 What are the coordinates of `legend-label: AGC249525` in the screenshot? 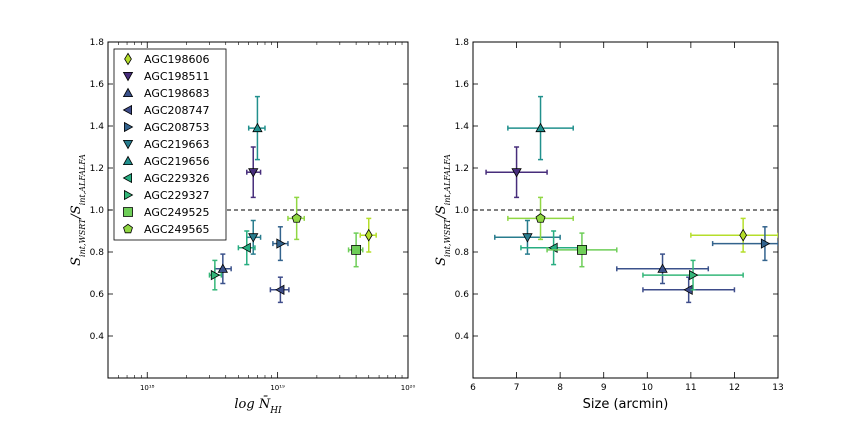 It's located at (177, 212).